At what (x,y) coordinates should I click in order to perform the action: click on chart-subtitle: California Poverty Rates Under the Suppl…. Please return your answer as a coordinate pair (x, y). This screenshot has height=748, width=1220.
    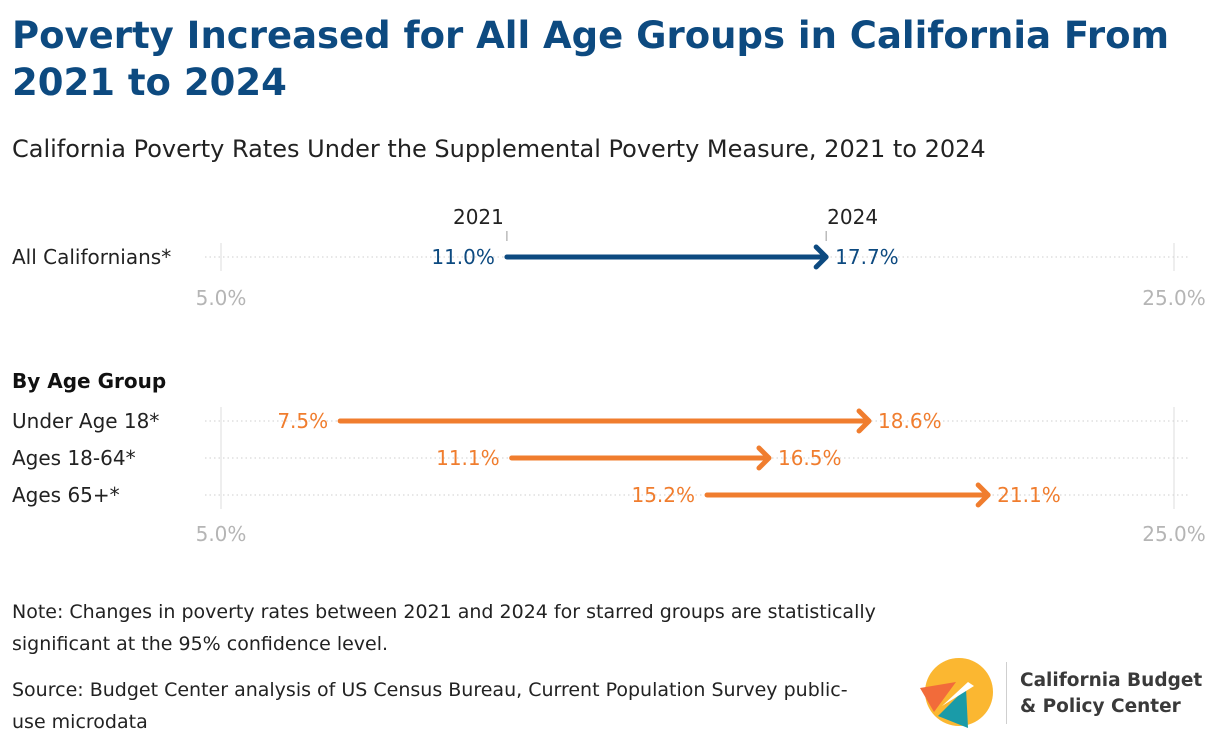
    Looking at the image, I should click on (499, 149).